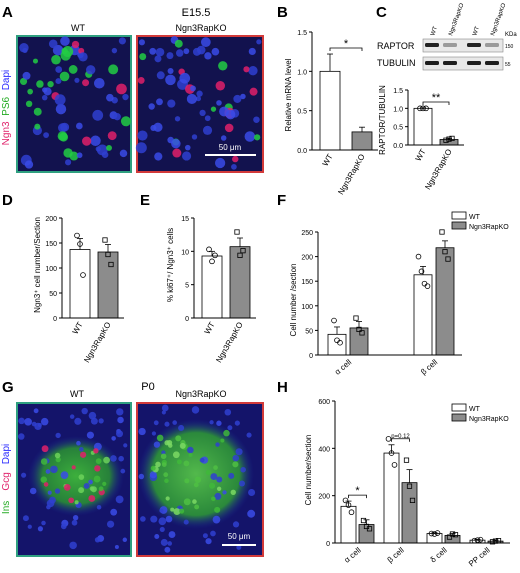 The height and width of the screenshot is (573, 520). I want to click on blot-row-raptor: RAPTOR, so click(396, 46).